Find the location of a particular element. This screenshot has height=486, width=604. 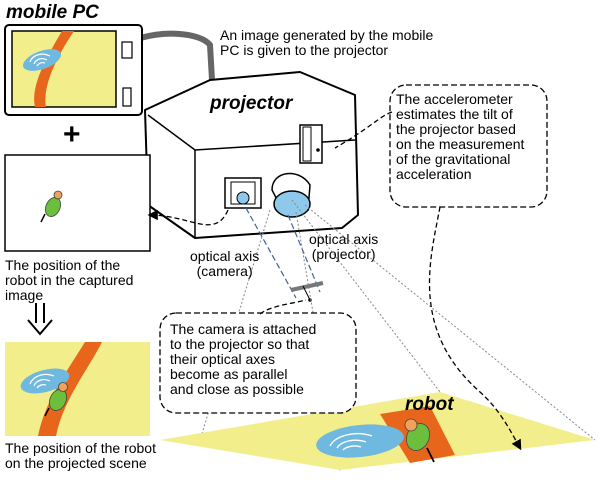

arrow-to-captured is located at coordinates (188, 217).